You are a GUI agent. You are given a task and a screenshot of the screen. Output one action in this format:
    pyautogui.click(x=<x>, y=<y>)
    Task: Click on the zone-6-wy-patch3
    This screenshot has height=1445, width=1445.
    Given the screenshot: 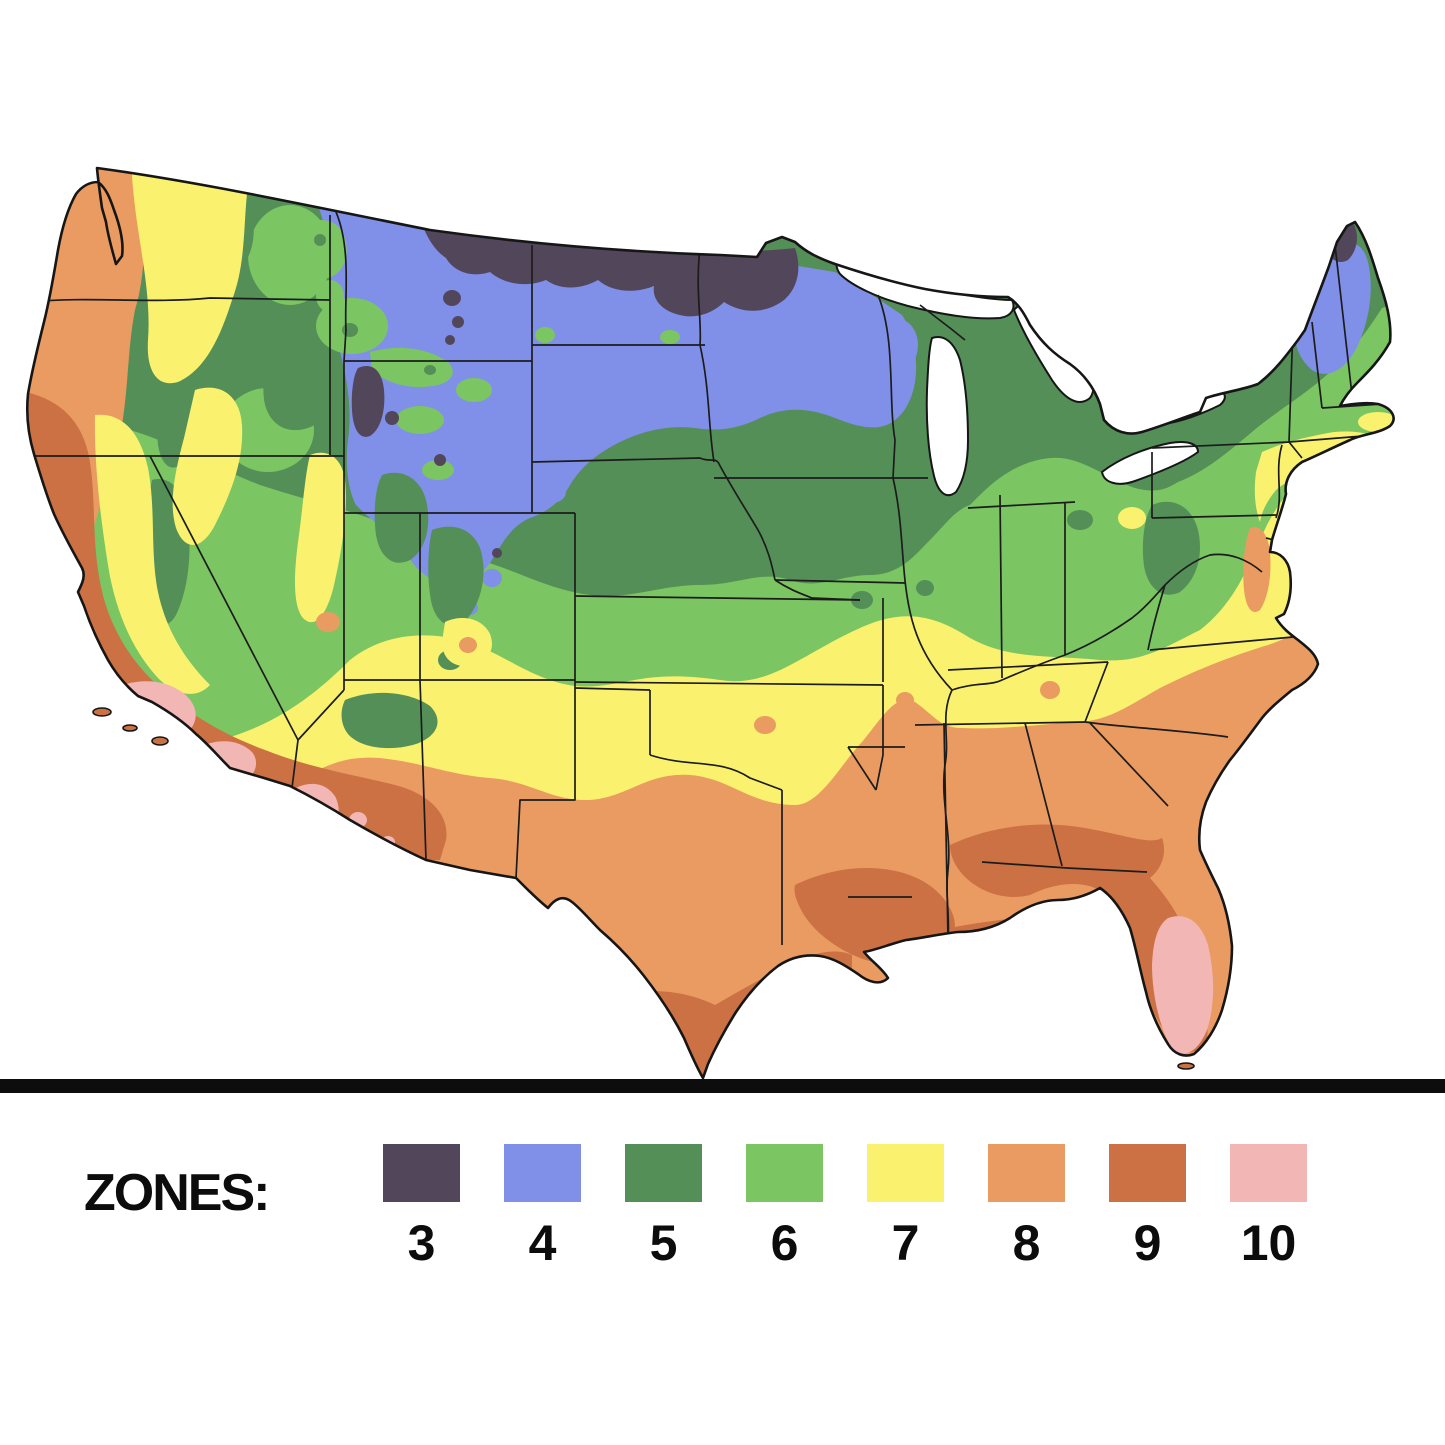 What is the action you would take?
    pyautogui.click(x=474, y=390)
    